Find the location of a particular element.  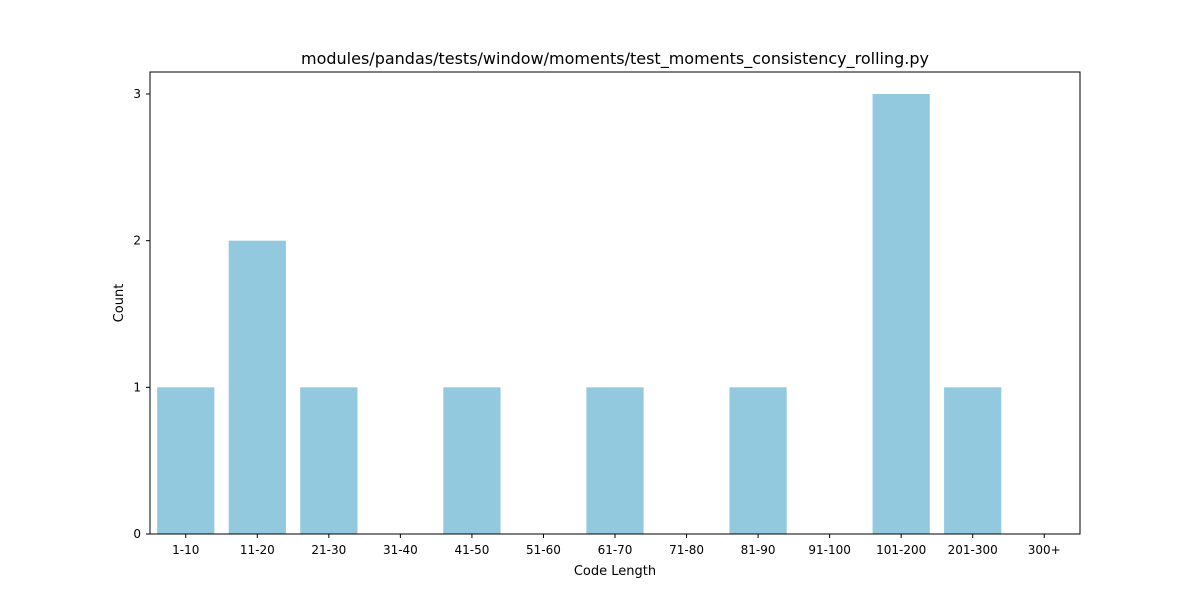

x-tick-label: 31-40 is located at coordinates (400, 550).